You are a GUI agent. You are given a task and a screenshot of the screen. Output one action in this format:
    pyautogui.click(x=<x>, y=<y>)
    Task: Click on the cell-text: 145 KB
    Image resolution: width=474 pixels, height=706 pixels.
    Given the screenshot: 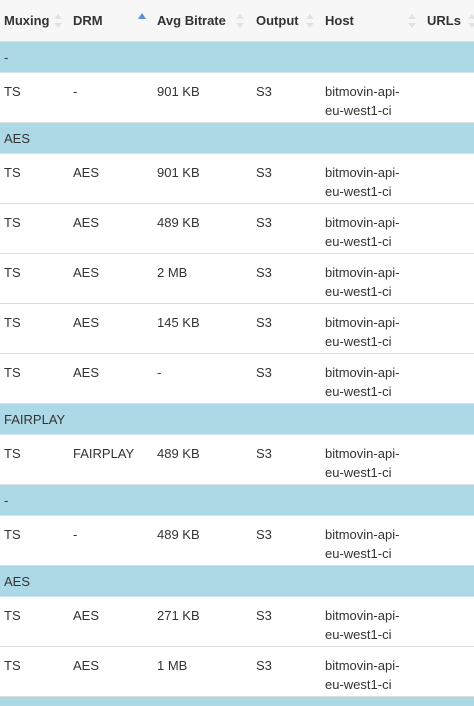 What is the action you would take?
    pyautogui.click(x=178, y=322)
    